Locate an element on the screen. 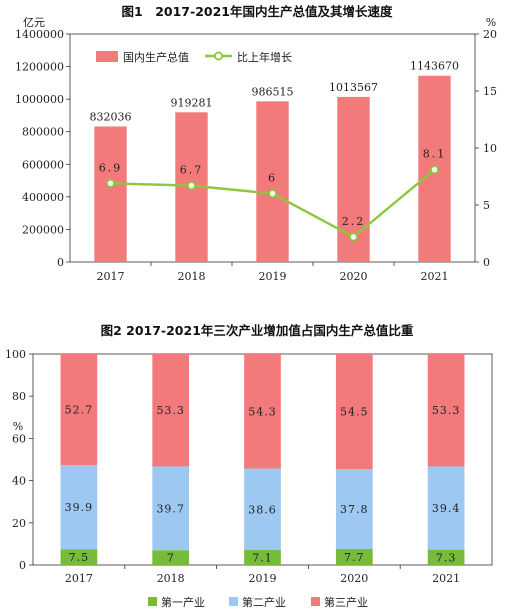 Image resolution: width=515 pixels, height=616 pixels. growth-data-label: 8.1 is located at coordinates (435, 154).